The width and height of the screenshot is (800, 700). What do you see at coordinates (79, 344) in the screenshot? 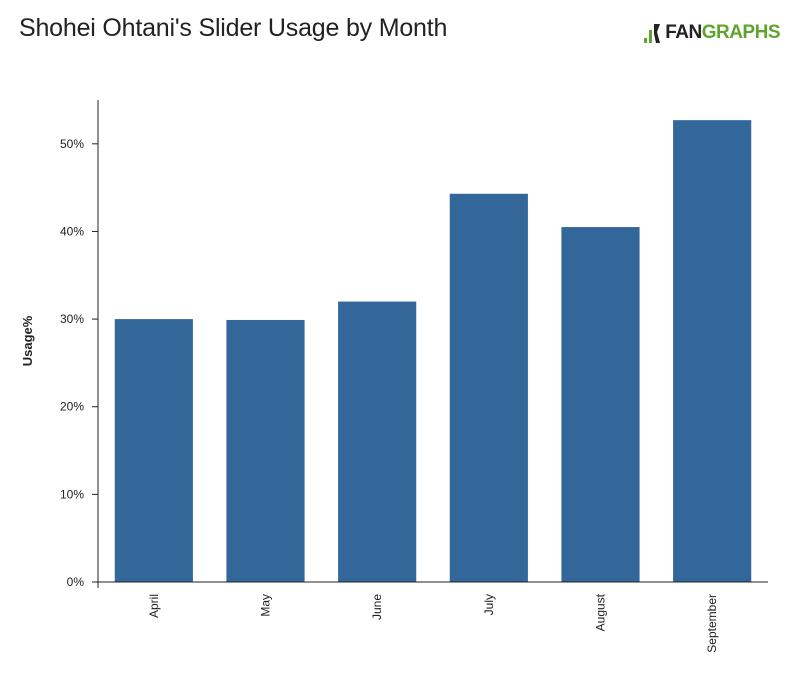
I see `y-axis: 0% 10% 20% 30% 40% 50%` at bounding box center [79, 344].